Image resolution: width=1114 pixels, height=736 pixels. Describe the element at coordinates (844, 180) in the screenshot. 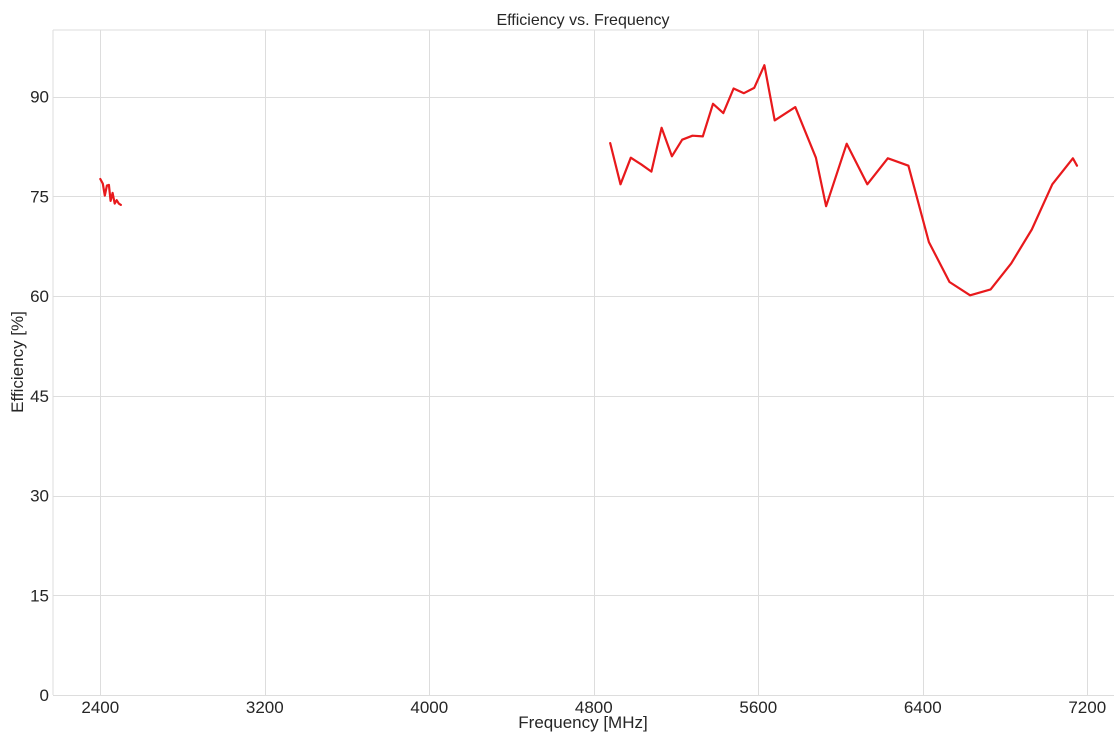

I see `series-0-segment-1-line` at that location.